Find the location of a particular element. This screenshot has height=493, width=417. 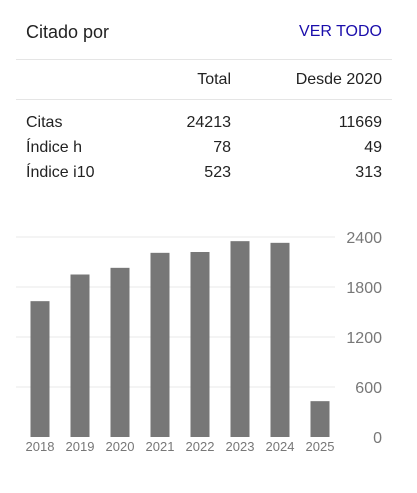

row-label: Citas is located at coordinates (44, 122).